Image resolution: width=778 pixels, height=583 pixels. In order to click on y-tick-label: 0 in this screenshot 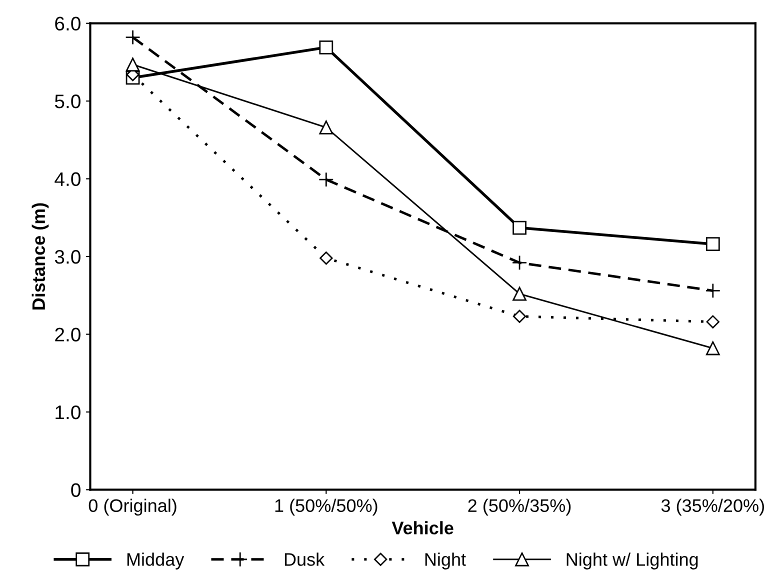, I will do `click(75, 490)`.